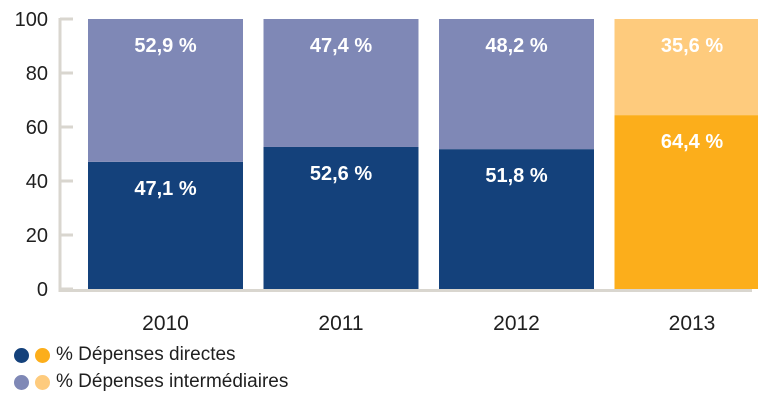  I want to click on legend-label-intermediate: % Dépenses intermédiaires, so click(172, 381).